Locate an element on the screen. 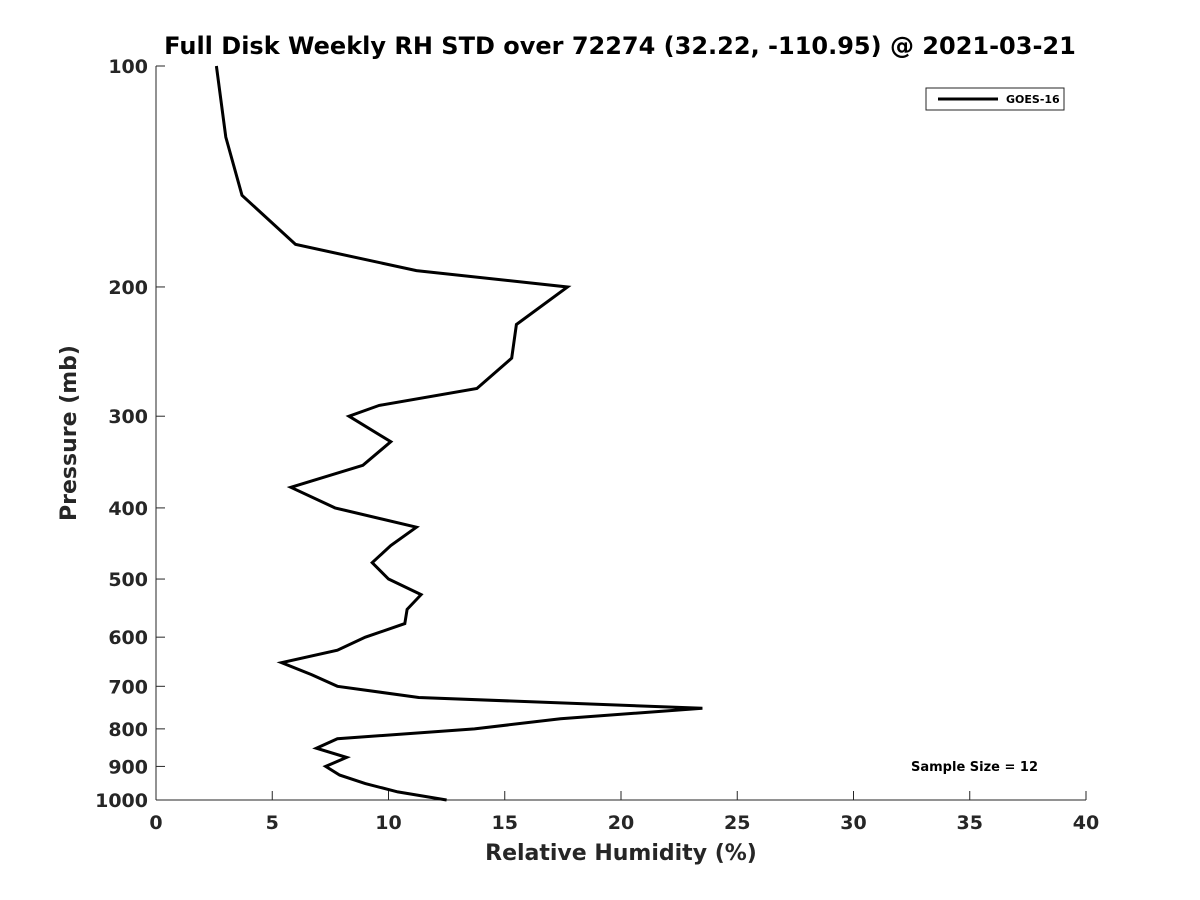  x-tick-label: 0 is located at coordinates (155, 823).